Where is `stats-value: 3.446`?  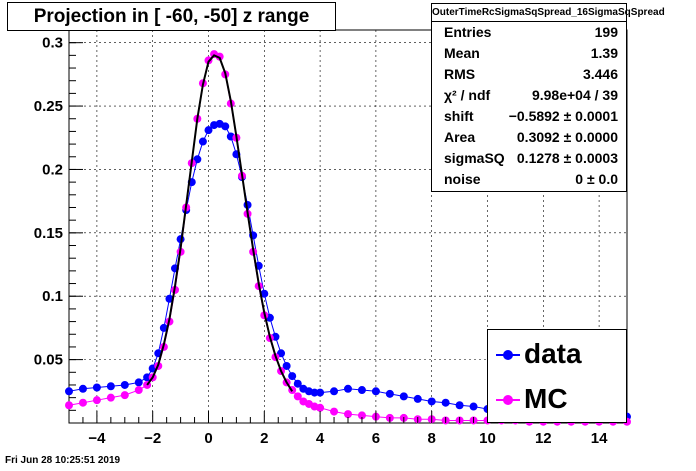 stats-value: 3.446 is located at coordinates (600, 74).